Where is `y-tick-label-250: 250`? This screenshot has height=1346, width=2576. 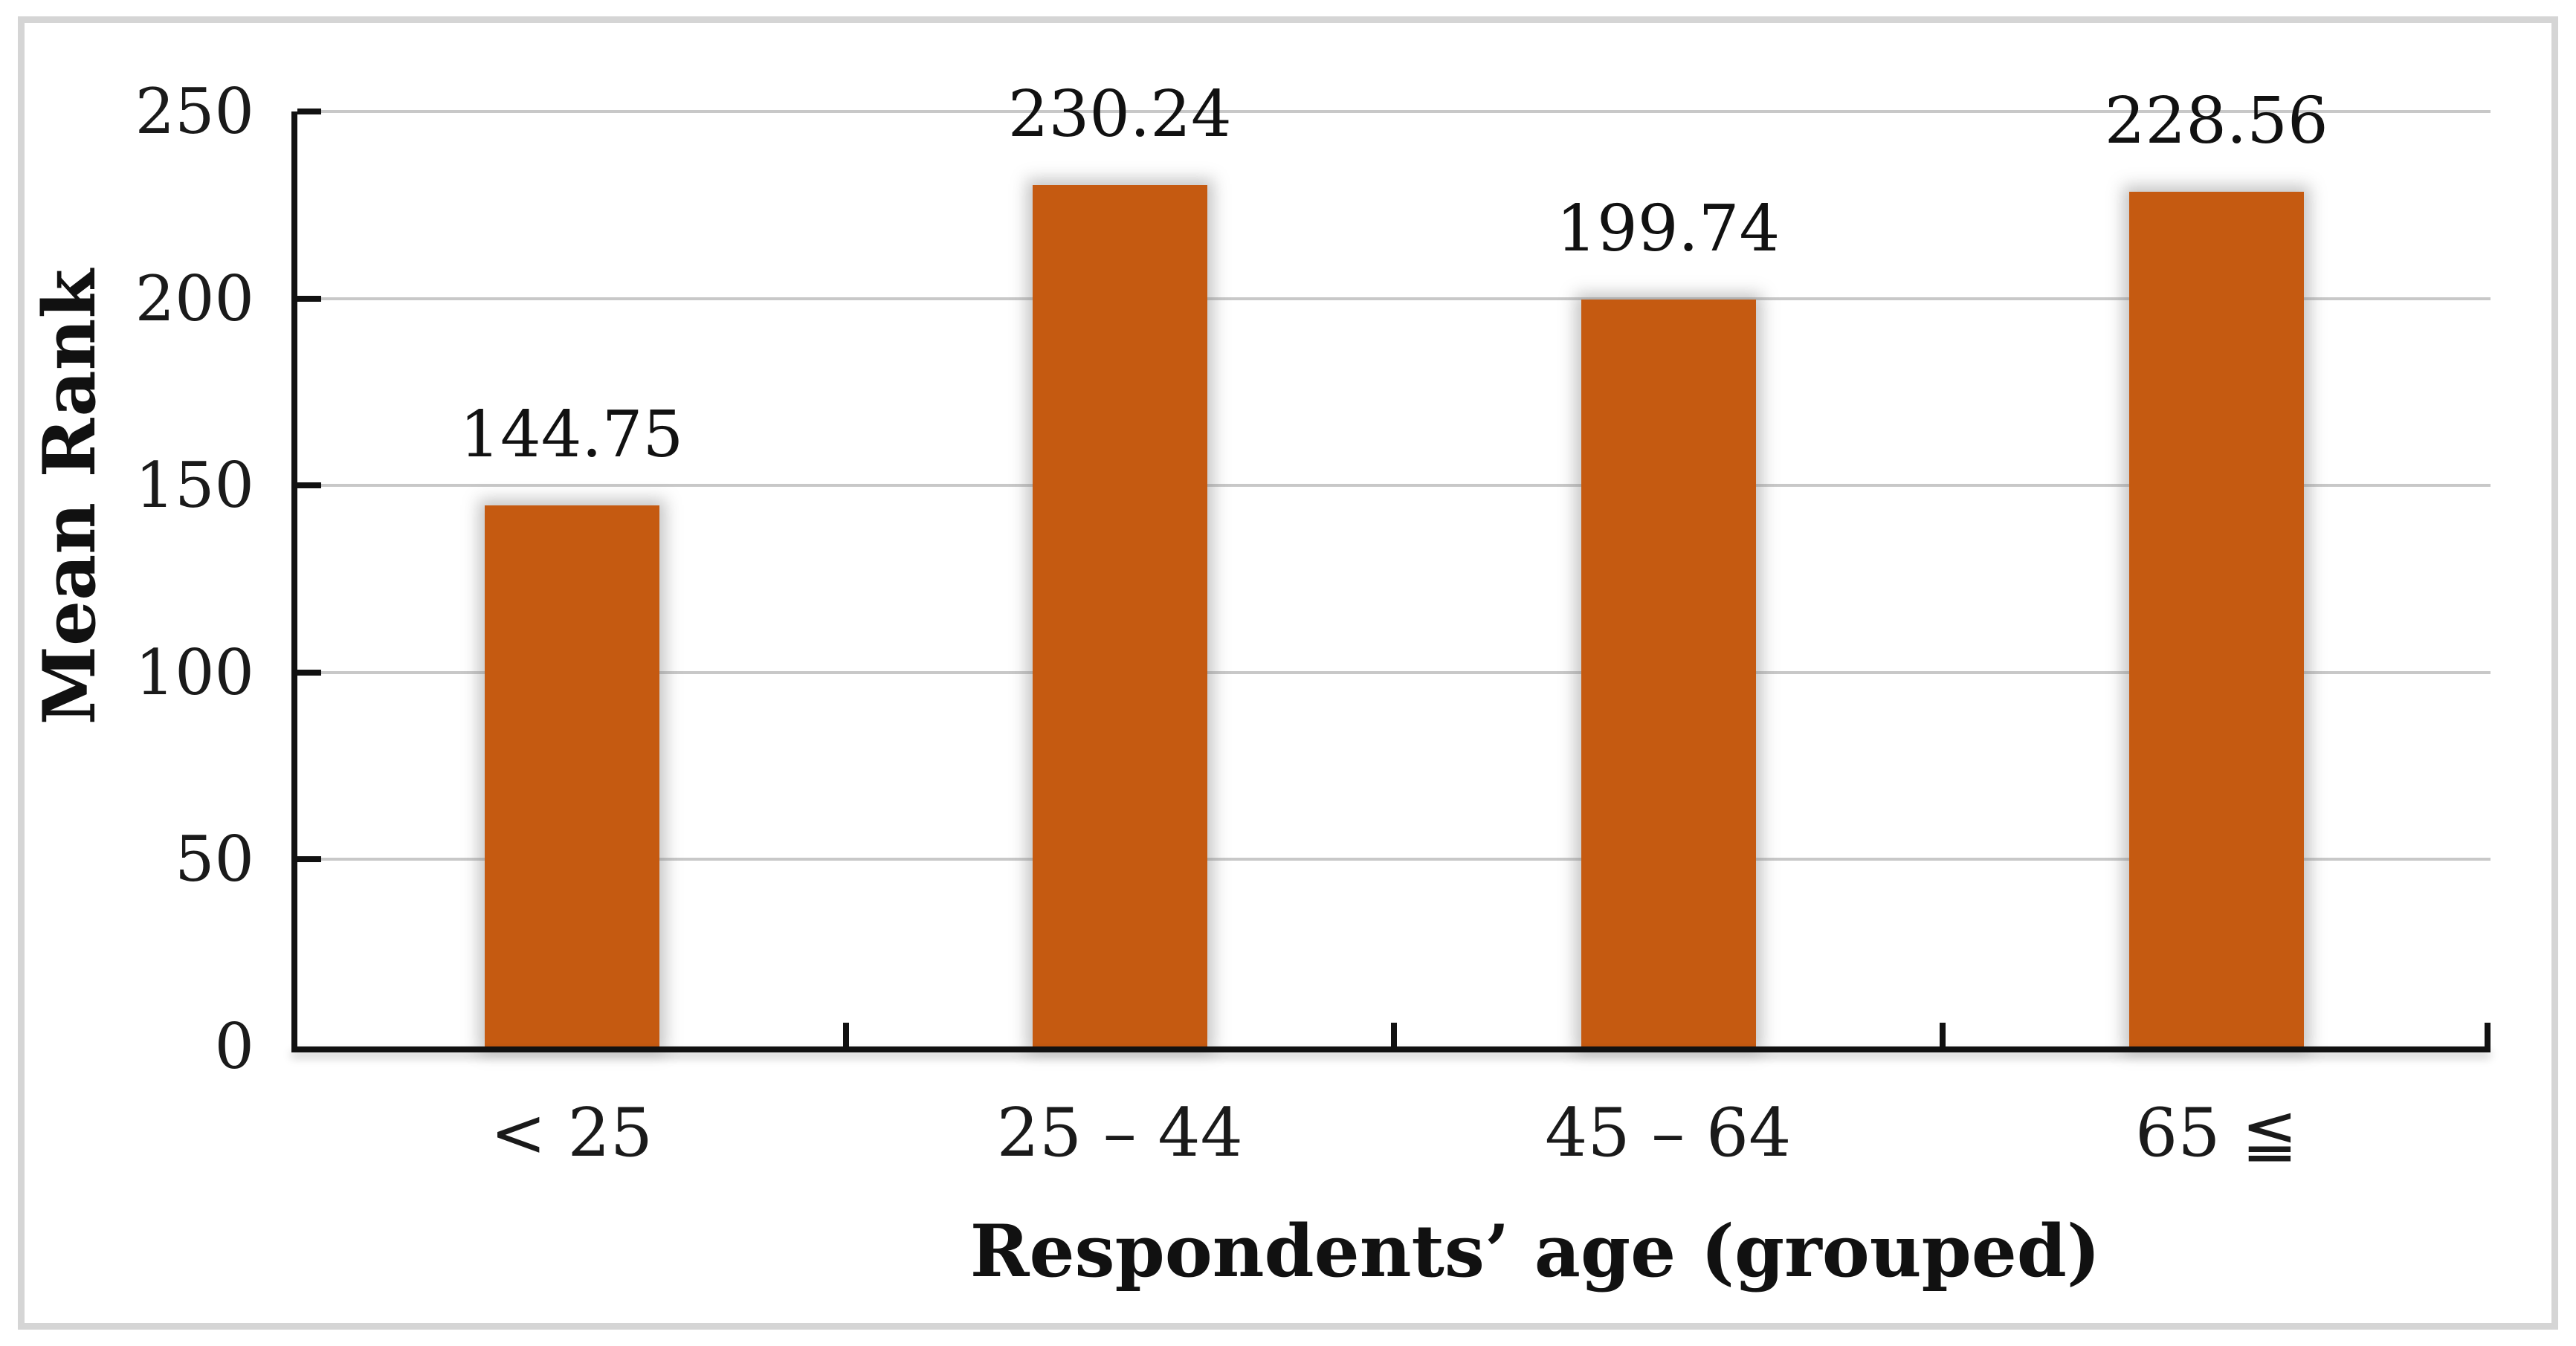
y-tick-label-250: 250 is located at coordinates (194, 112).